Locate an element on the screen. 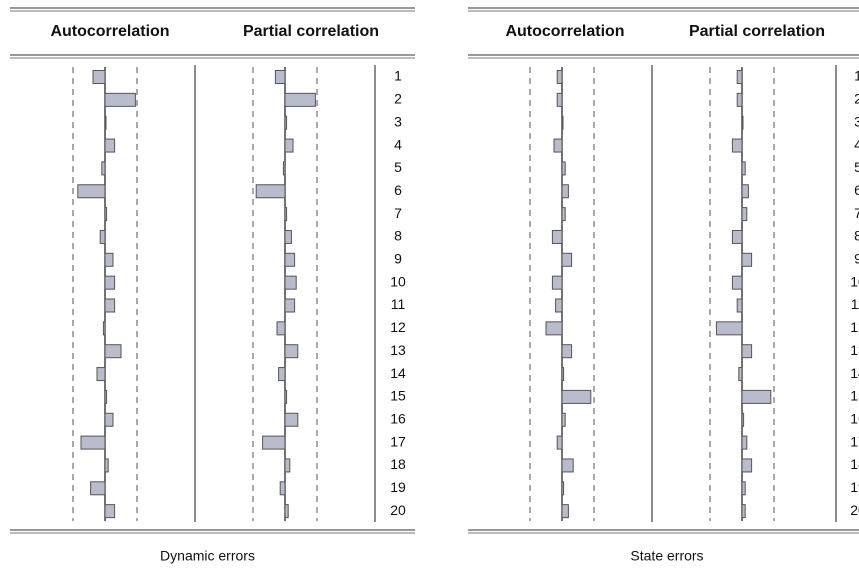 The image size is (859, 571). lag-label: 14 is located at coordinates (398, 373).